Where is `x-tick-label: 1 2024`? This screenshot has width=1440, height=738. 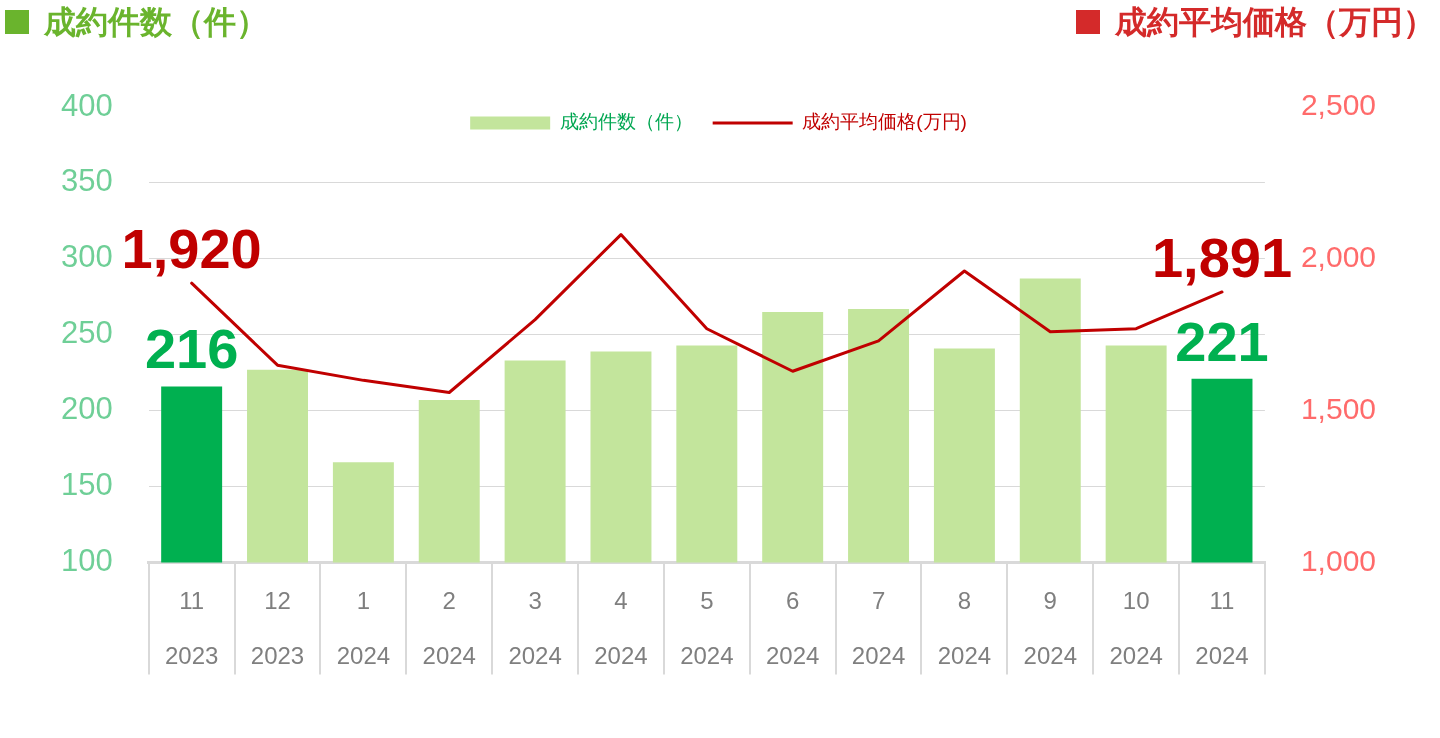
x-tick-label: 1 2024 is located at coordinates (363, 628).